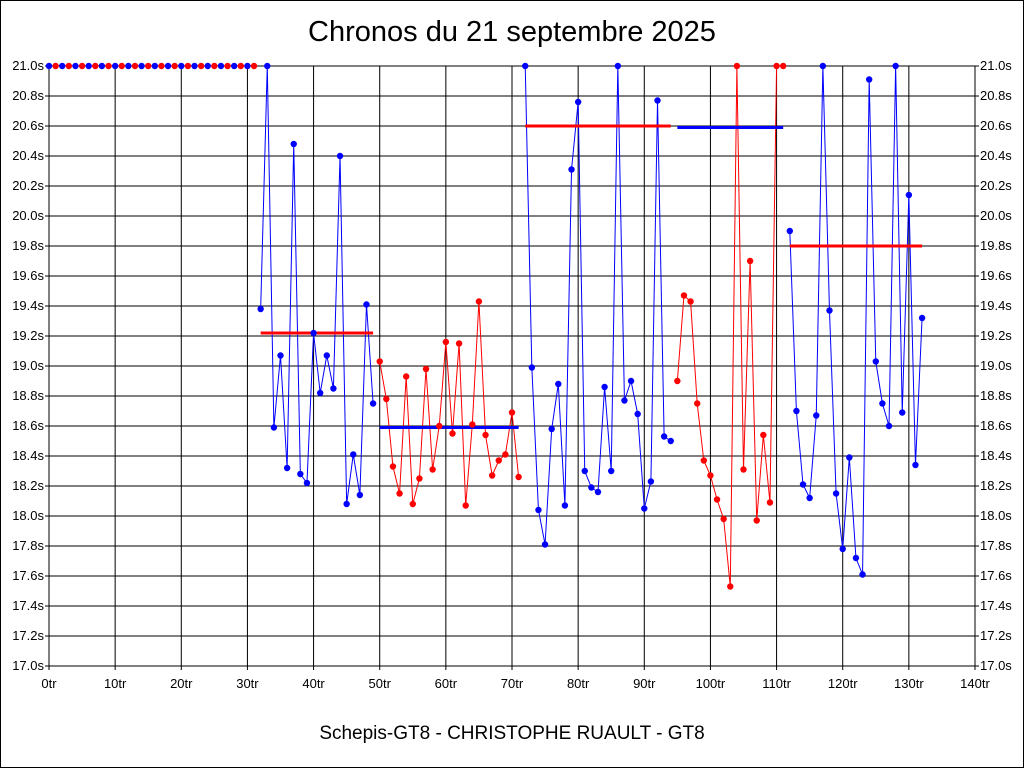 The height and width of the screenshot is (768, 1024). What do you see at coordinates (28, 635) in the screenshot?
I see `y-tick-label-left: 17.2s` at bounding box center [28, 635].